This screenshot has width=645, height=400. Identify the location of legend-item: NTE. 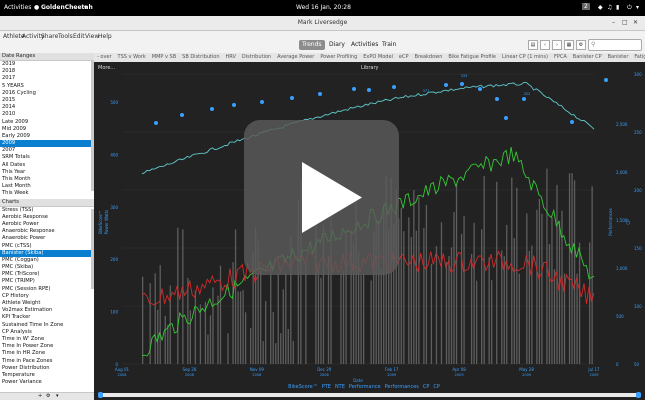
(339, 387).